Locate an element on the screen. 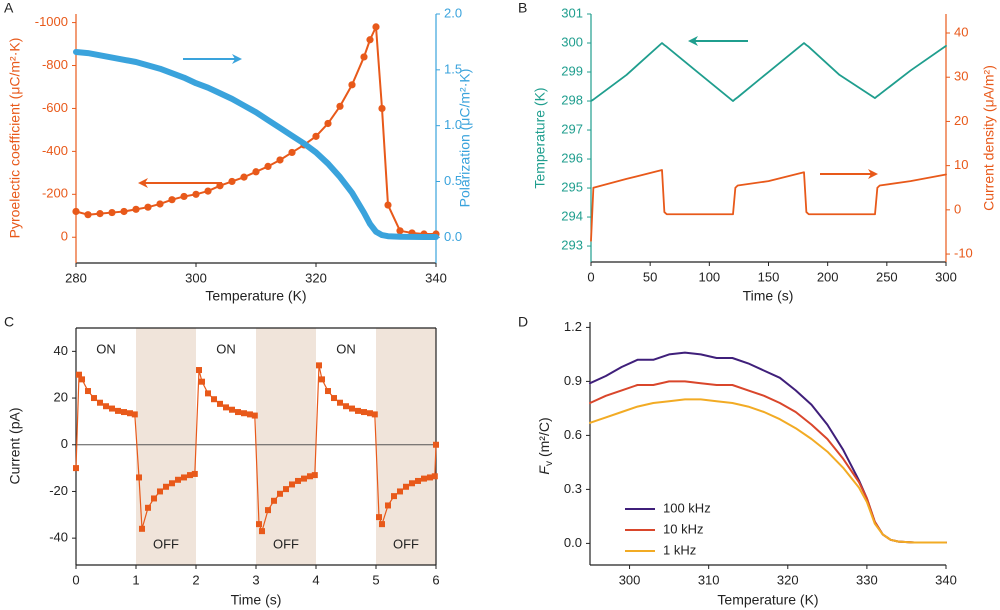 The width and height of the screenshot is (1000, 610). x-tick-label: 0 is located at coordinates (75, 579).